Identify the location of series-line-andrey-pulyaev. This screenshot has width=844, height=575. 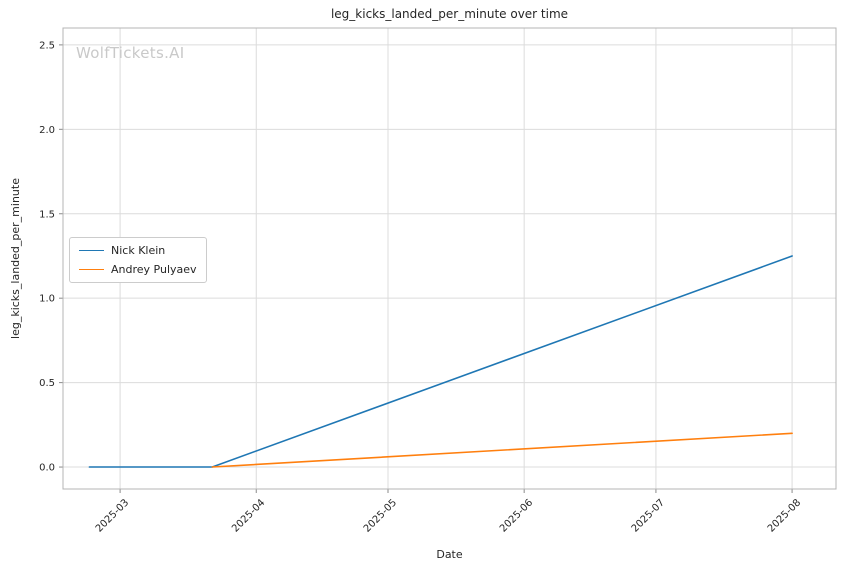
(502, 450).